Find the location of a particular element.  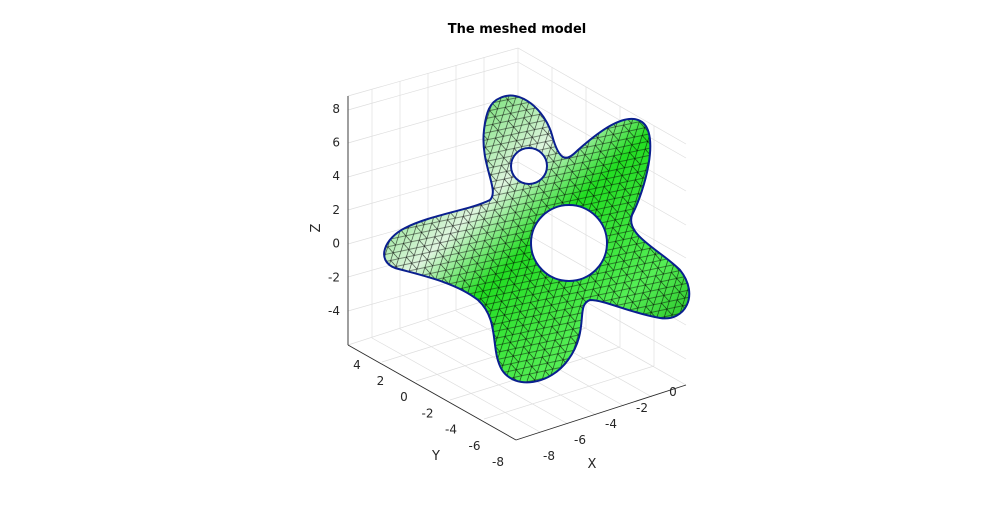

y-tick-label: 0 is located at coordinates (404, 397).